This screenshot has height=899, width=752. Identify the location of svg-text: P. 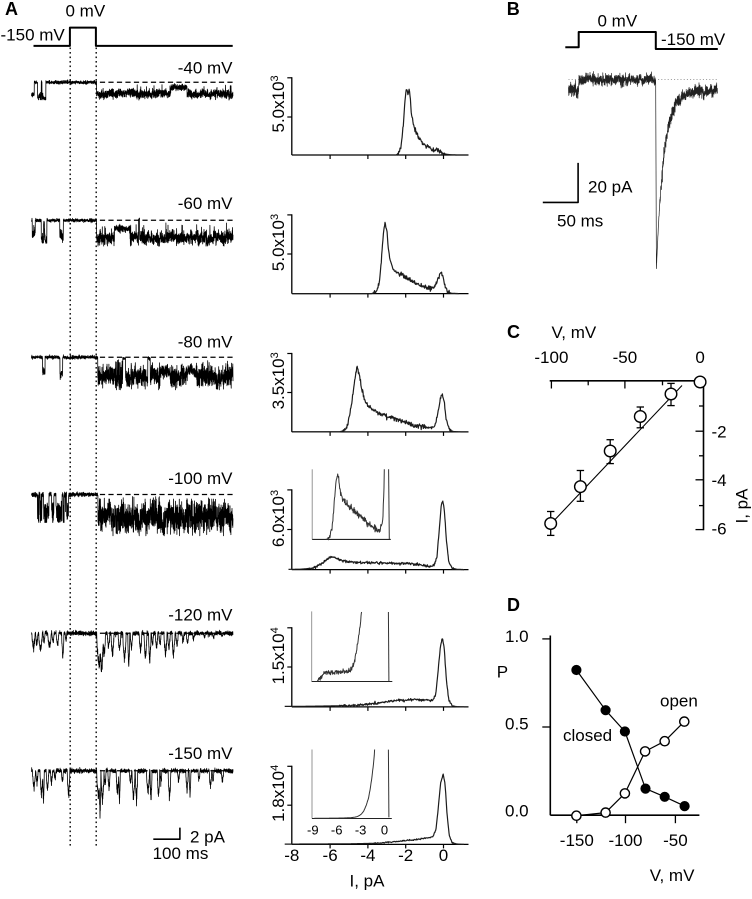
(502, 672).